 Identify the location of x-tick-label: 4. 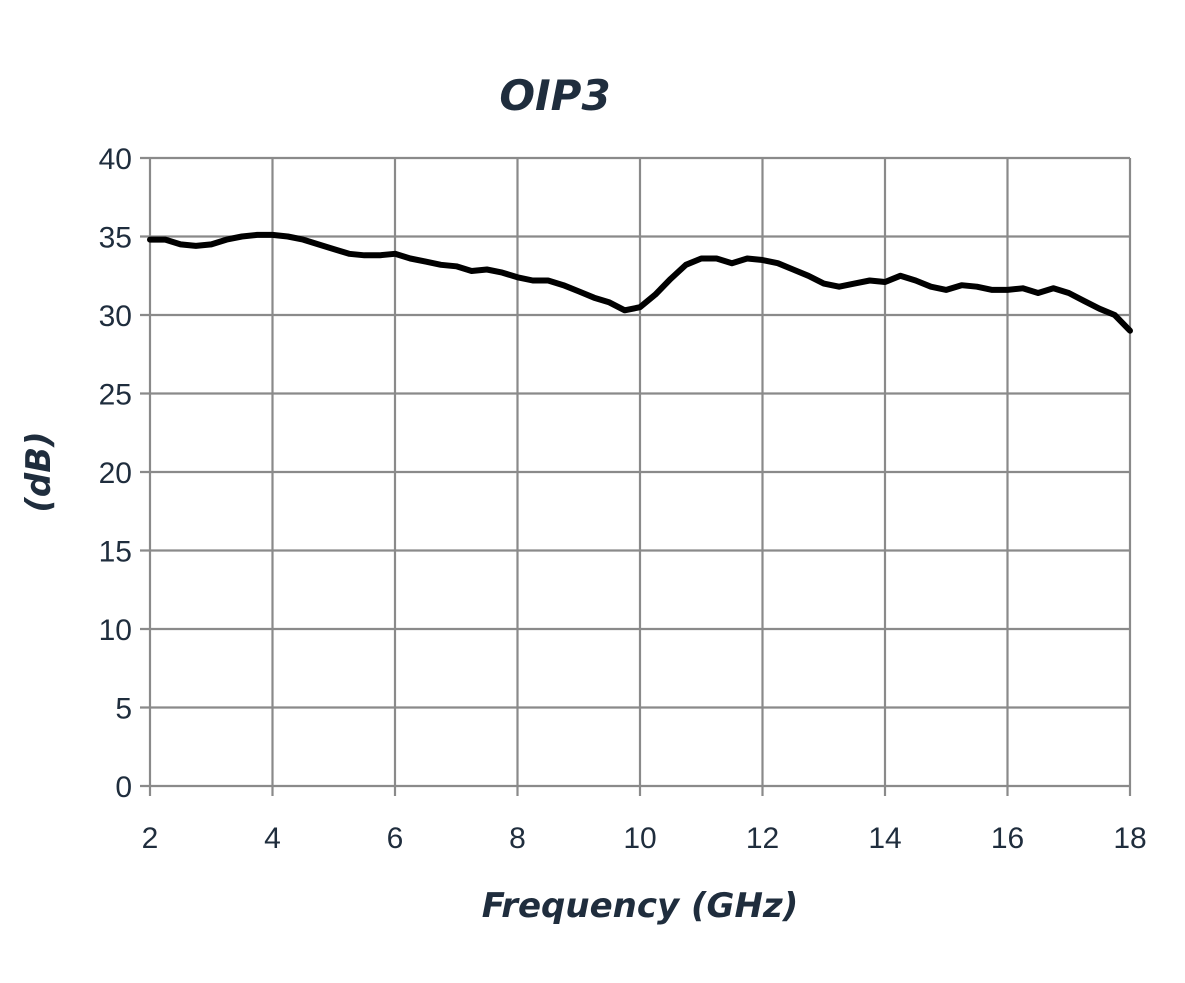
(272, 838).